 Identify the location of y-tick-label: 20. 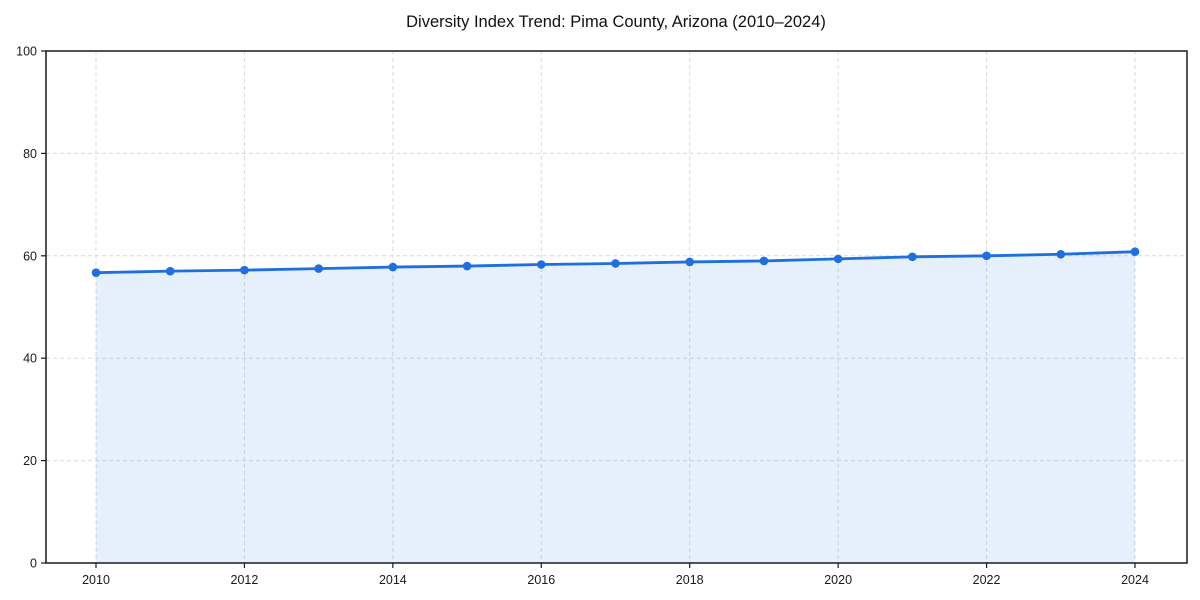
(30, 461).